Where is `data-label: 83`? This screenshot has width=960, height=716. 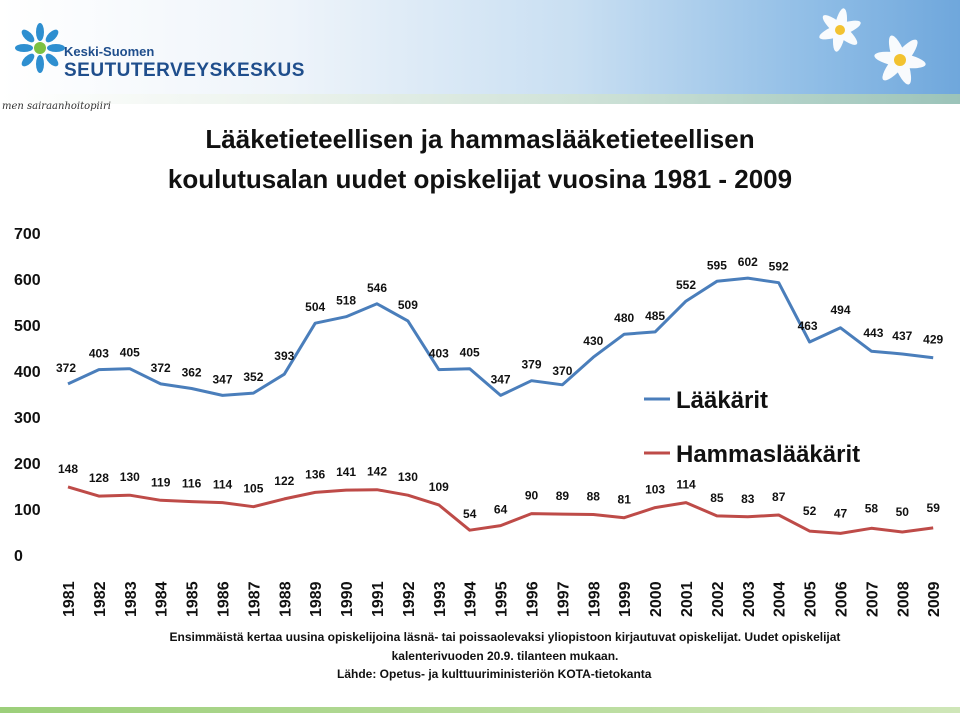 data-label: 83 is located at coordinates (748, 499).